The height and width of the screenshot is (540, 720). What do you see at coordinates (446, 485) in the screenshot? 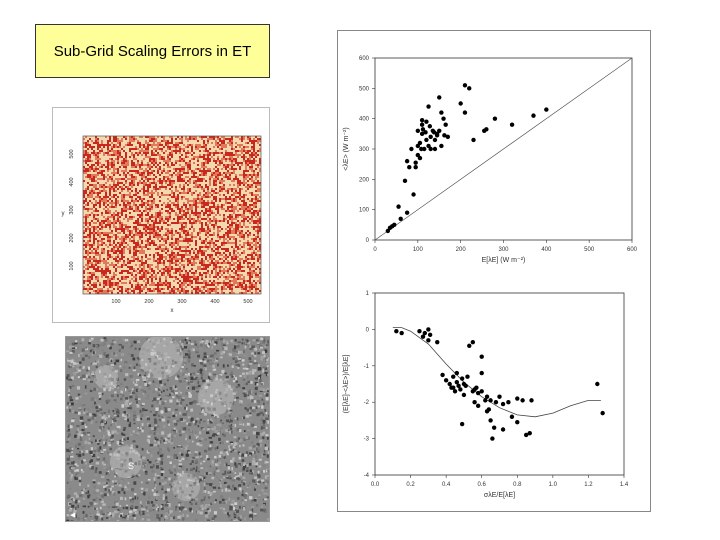
I see `x-tick-label: 0.4` at bounding box center [446, 485].